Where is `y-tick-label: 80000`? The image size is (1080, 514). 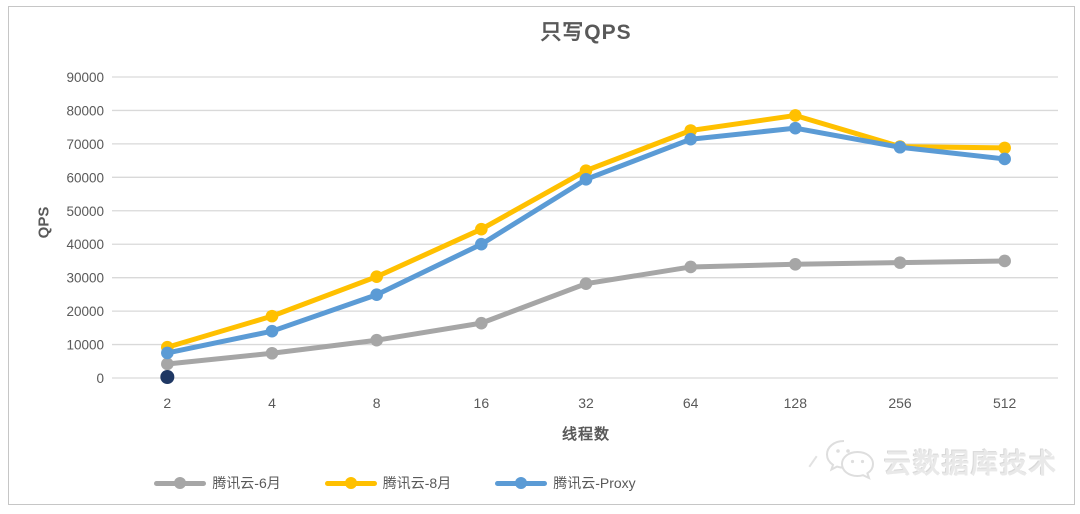
y-tick-label: 80000 is located at coordinates (85, 110).